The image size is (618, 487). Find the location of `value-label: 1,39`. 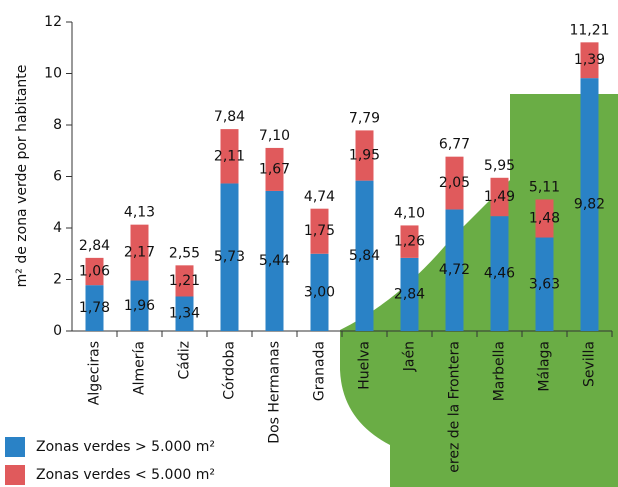

value-label: 1,39 is located at coordinates (589, 60).